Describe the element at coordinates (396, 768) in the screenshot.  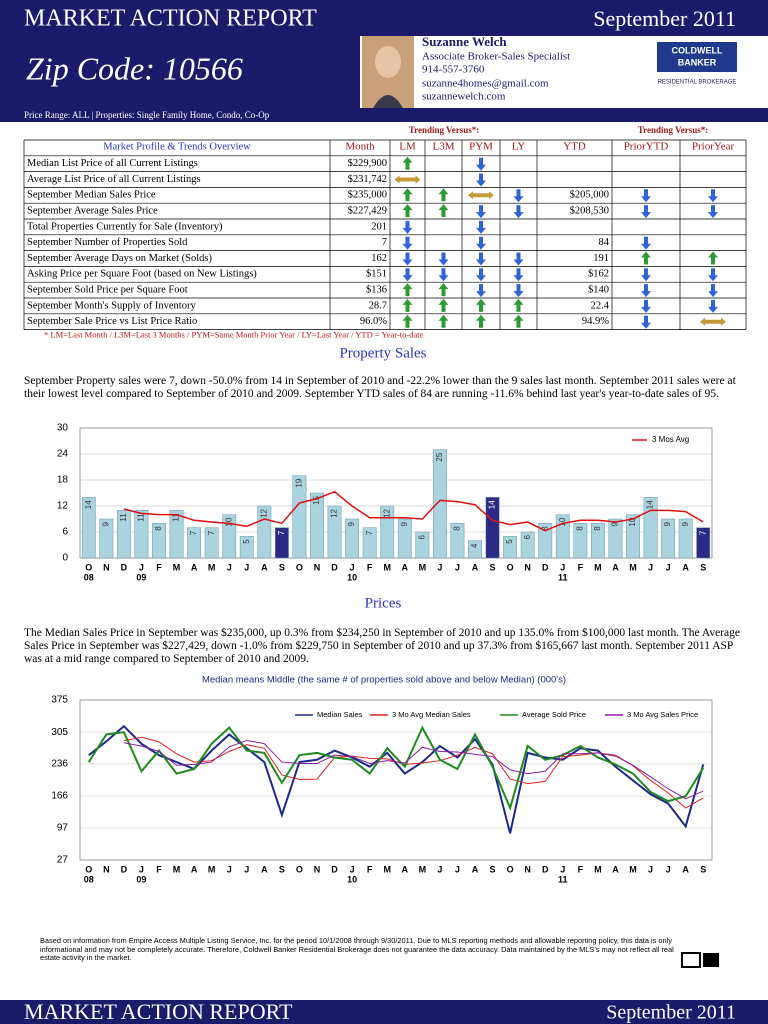
I see `series-line` at that location.